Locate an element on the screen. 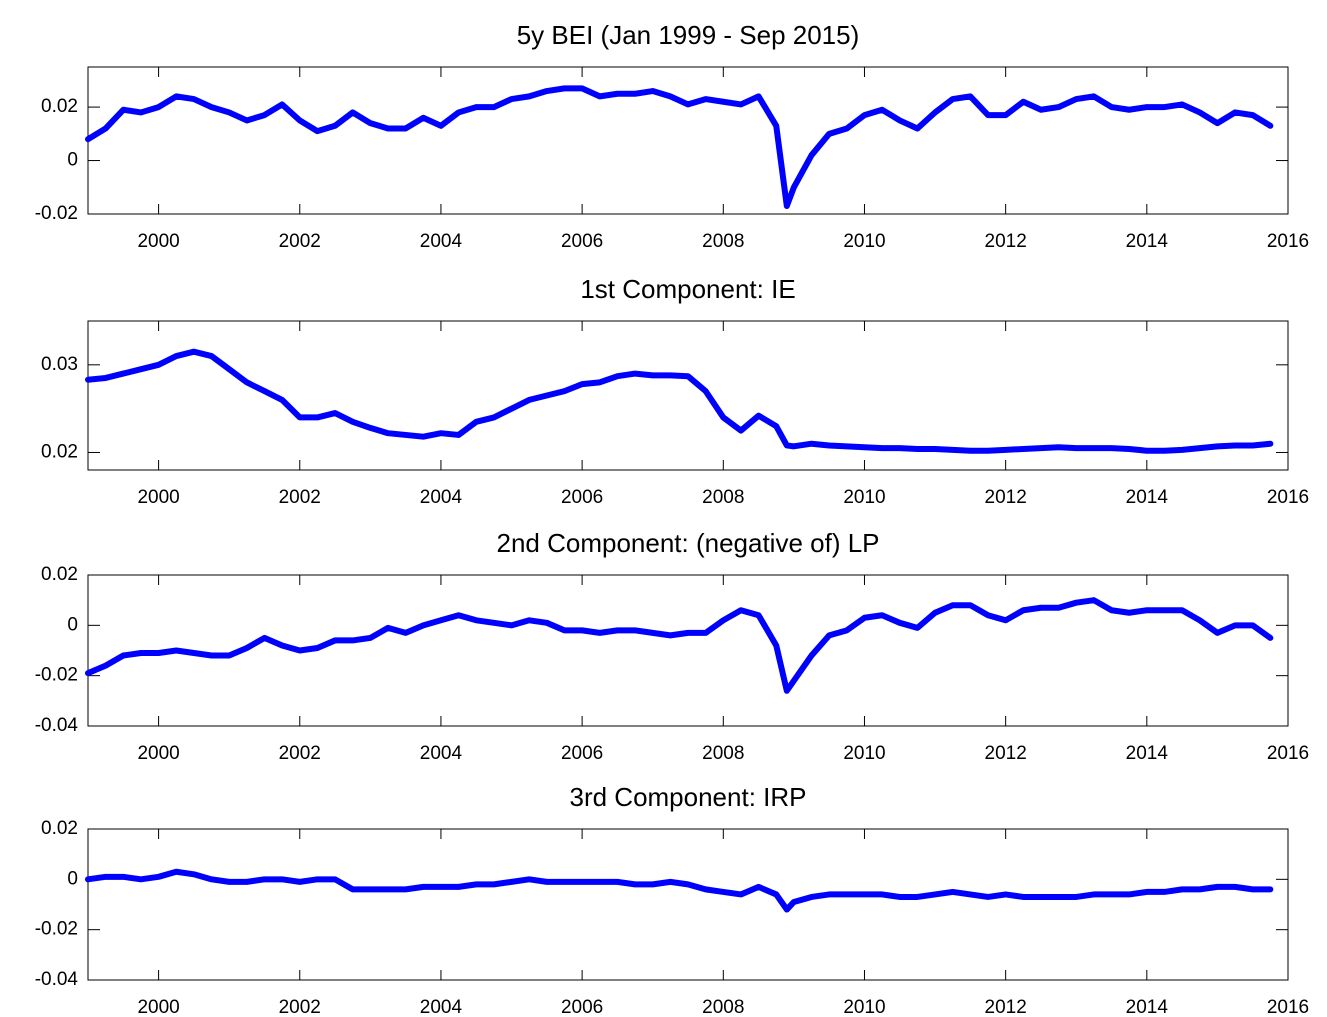  chart-title: 1st Component: IE is located at coordinates (687, 289).